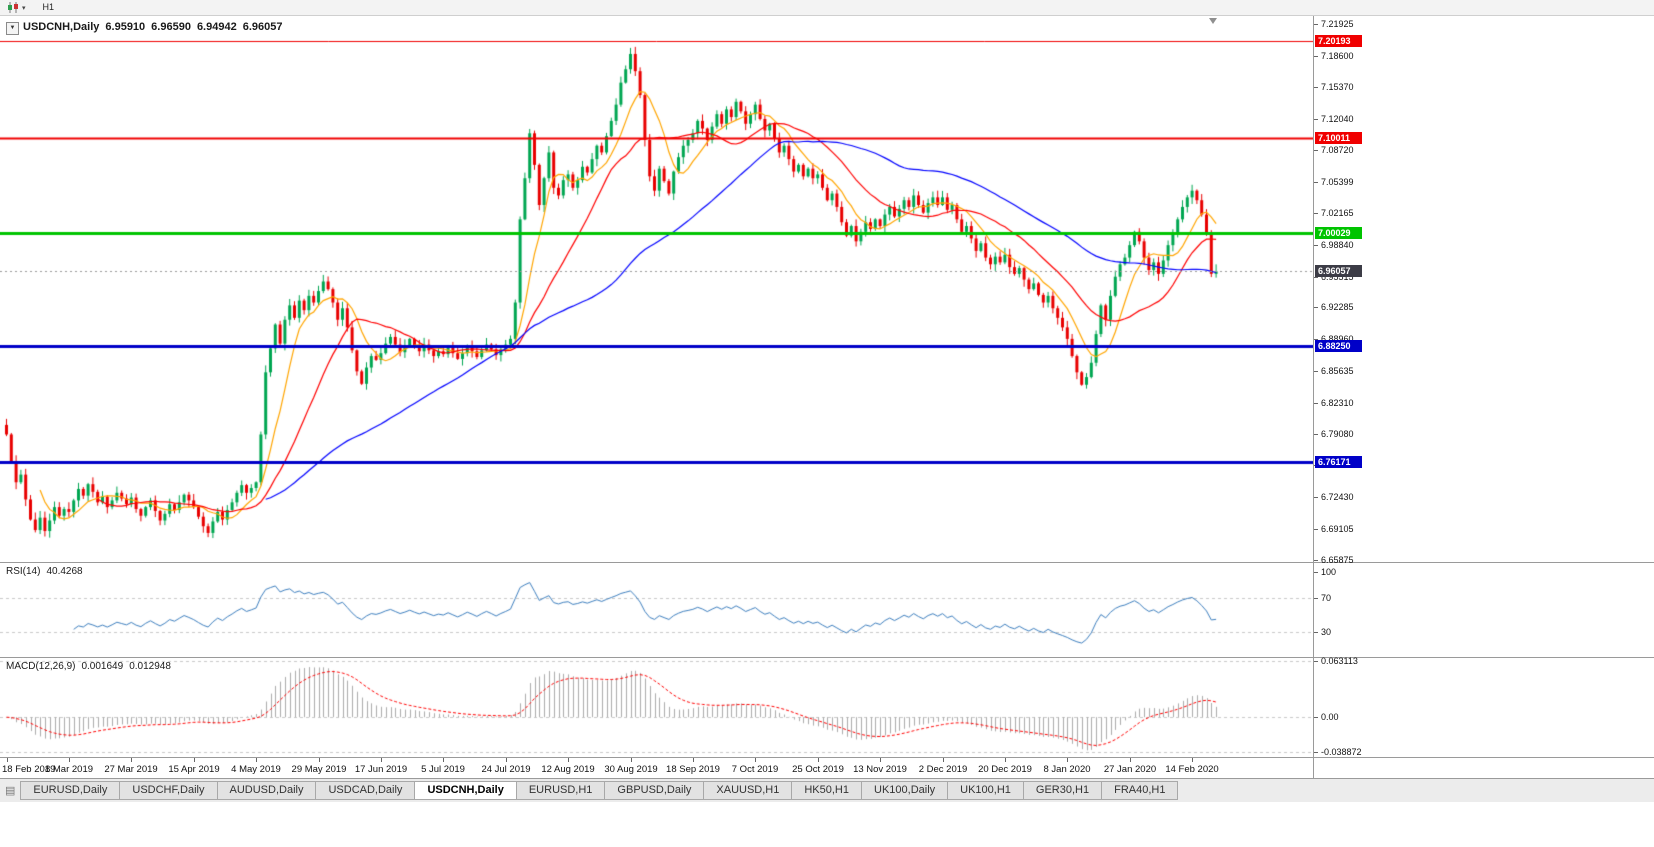 The height and width of the screenshot is (847, 1654). What do you see at coordinates (1213, 21) in the screenshot?
I see `chart-shift-marker` at bounding box center [1213, 21].